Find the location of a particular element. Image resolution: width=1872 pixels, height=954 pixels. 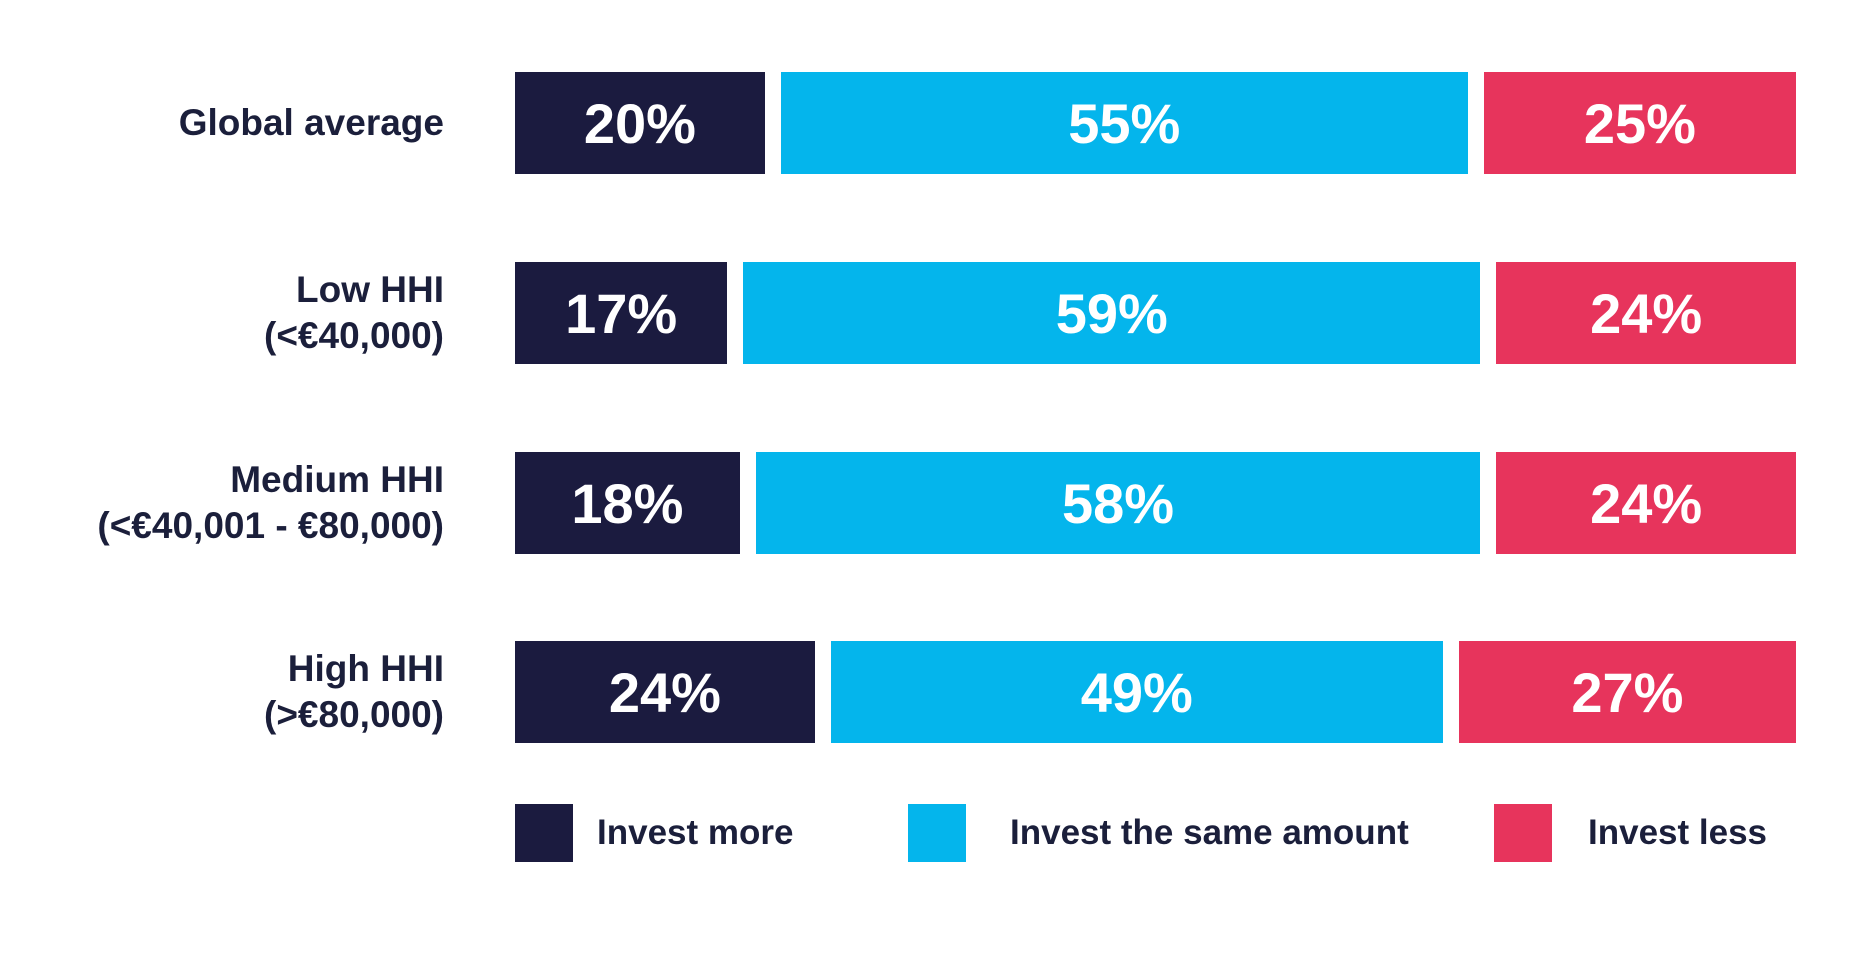

bar-segment: 25% is located at coordinates (1639, 123).